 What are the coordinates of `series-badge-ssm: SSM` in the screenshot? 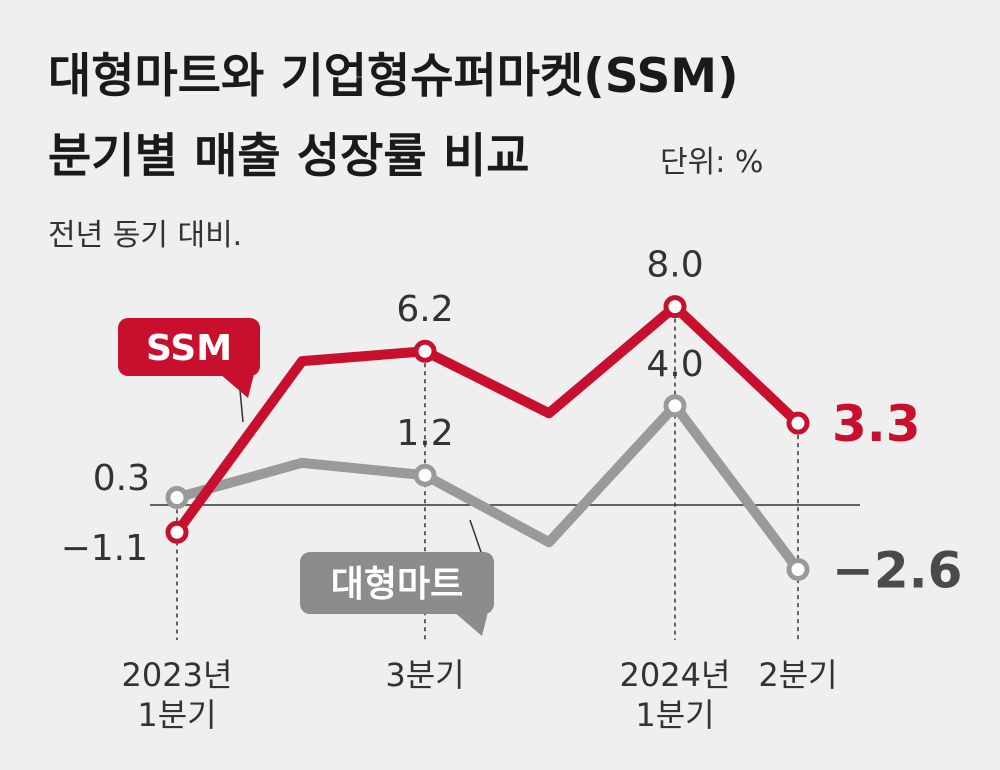 It's located at (189, 370).